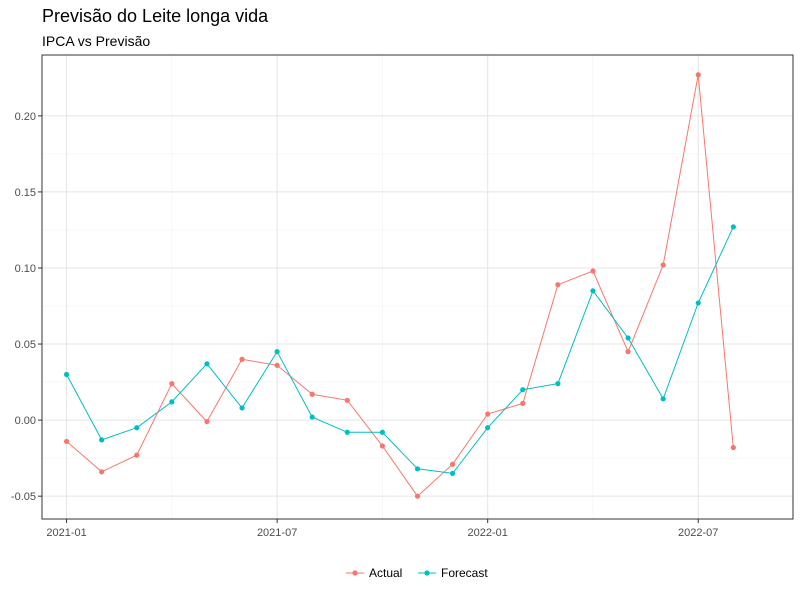 This screenshot has width=800, height=600. What do you see at coordinates (25, 421) in the screenshot?
I see `y-tick-label: 0.00` at bounding box center [25, 421].